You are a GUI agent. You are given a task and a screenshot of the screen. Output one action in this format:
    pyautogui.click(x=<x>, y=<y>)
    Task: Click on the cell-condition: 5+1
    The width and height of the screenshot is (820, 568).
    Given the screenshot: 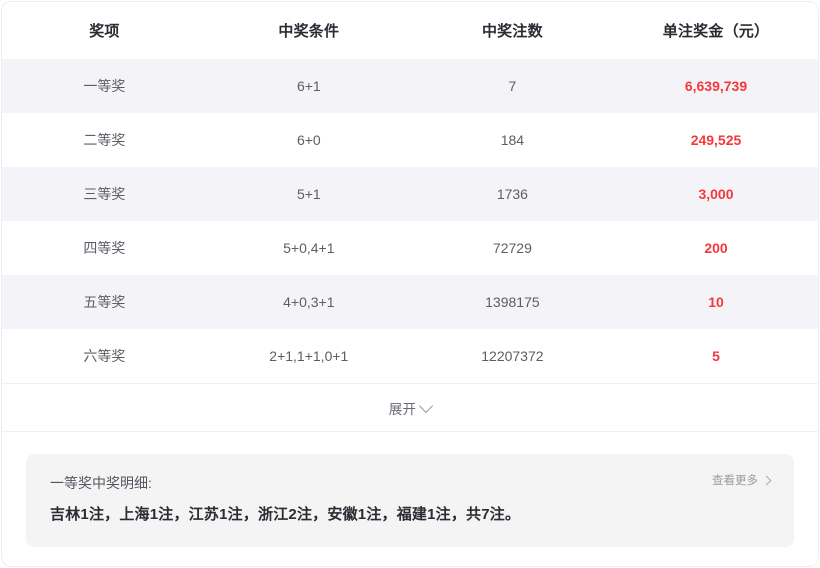 What is the action you would take?
    pyautogui.click(x=308, y=194)
    